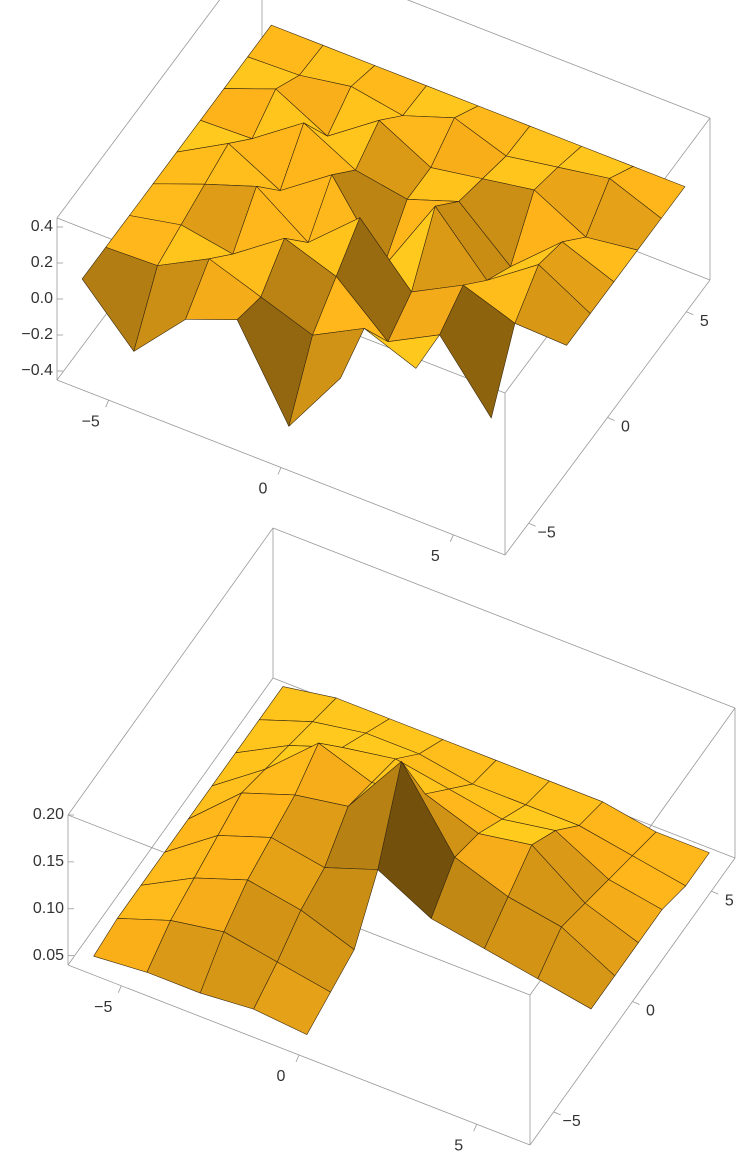  Describe the element at coordinates (42, 298) in the screenshot. I see `z-tick-label: 0.0` at that location.